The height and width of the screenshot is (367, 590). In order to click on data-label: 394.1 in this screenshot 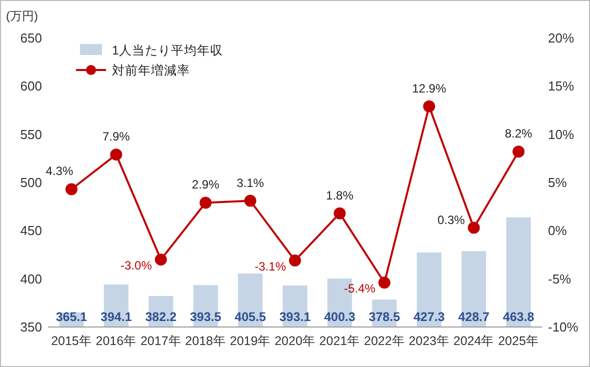, I will do `click(116, 317)`.